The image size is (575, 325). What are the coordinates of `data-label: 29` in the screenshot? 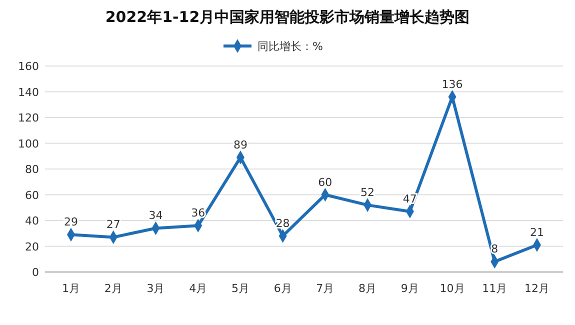 It's located at (71, 222).